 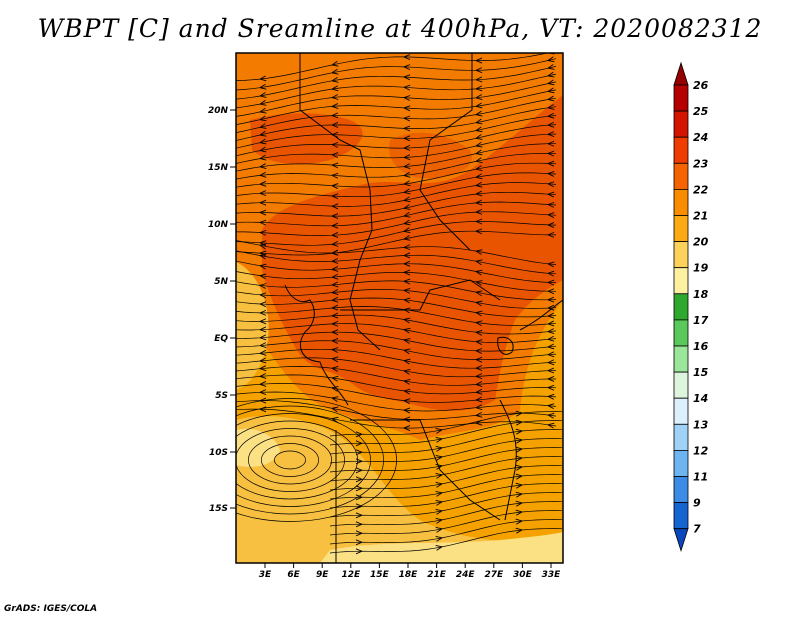 I want to click on colorbar-label: 22, so click(x=701, y=189).